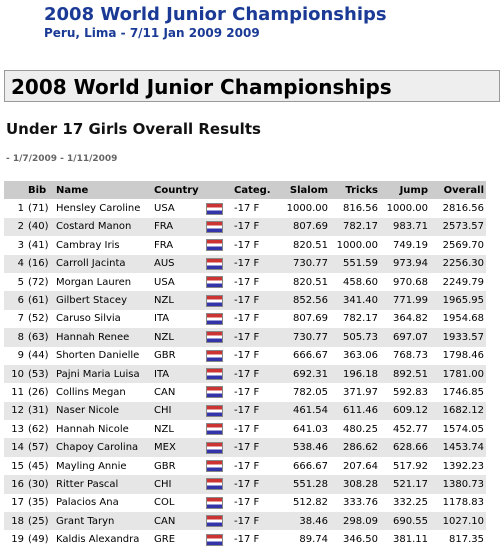 This screenshot has width=503, height=553. I want to click on table-cell: 452.77, so click(410, 429).